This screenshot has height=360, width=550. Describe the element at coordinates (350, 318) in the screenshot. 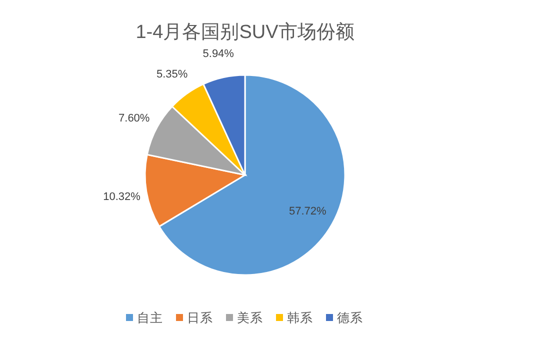

I see `legend-label: 德系` at that location.